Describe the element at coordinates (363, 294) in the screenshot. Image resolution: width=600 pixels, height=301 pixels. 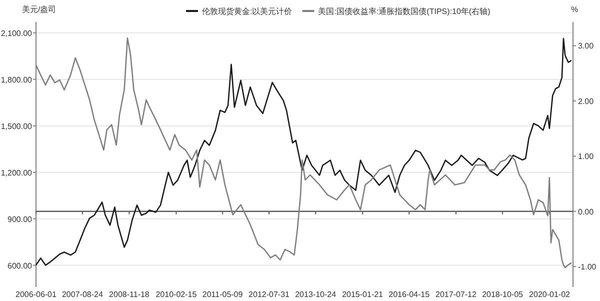
I see `x-tick-label: 2015-01-21` at that location.